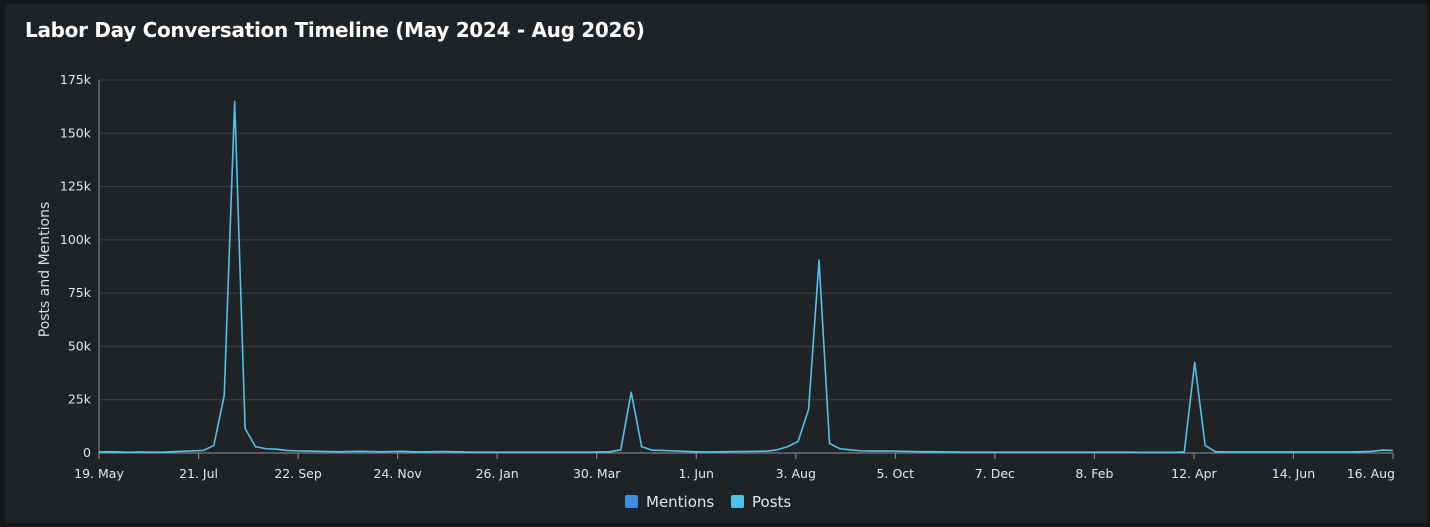  I want to click on x-tick-label: 1. Jun, so click(696, 473).